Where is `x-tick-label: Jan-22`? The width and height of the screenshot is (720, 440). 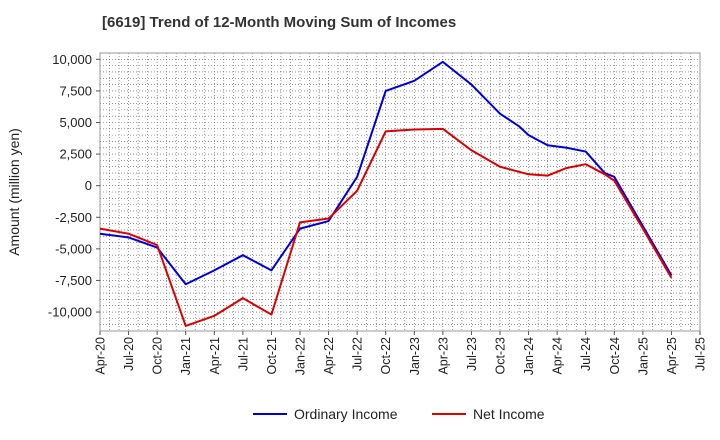 x-tick-label: Jan-22 is located at coordinates (301, 356).